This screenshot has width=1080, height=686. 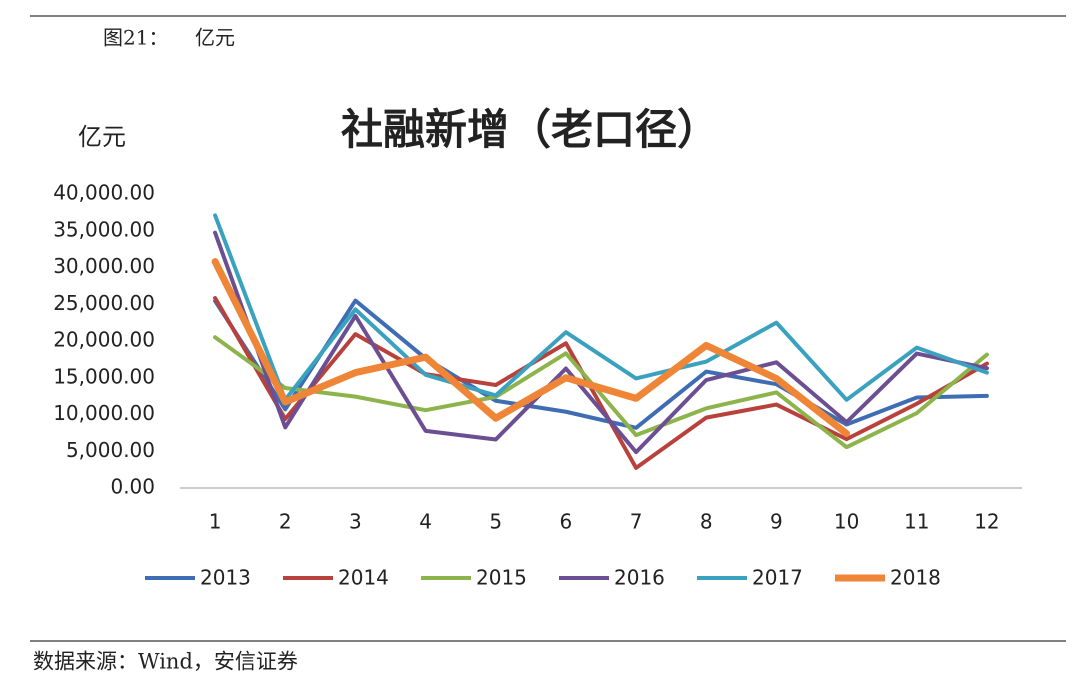 I want to click on x-tick-label: 3, so click(x=355, y=522).